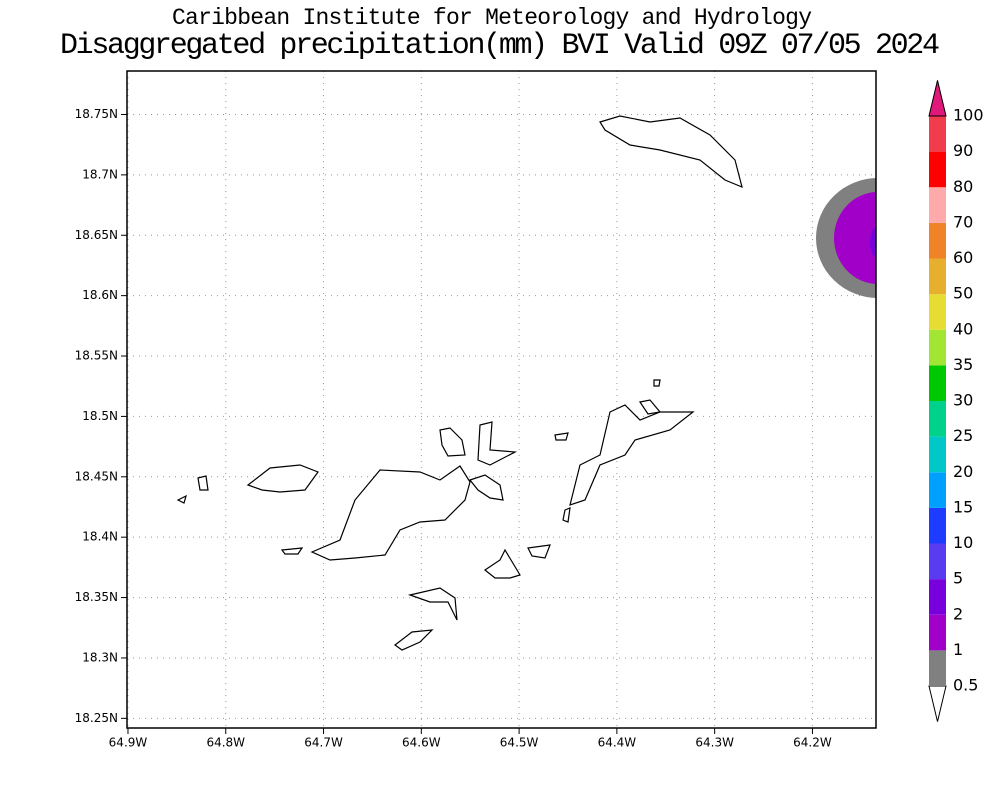 The height and width of the screenshot is (800, 1000). I want to click on x-tick-label: 64.6W, so click(421, 743).